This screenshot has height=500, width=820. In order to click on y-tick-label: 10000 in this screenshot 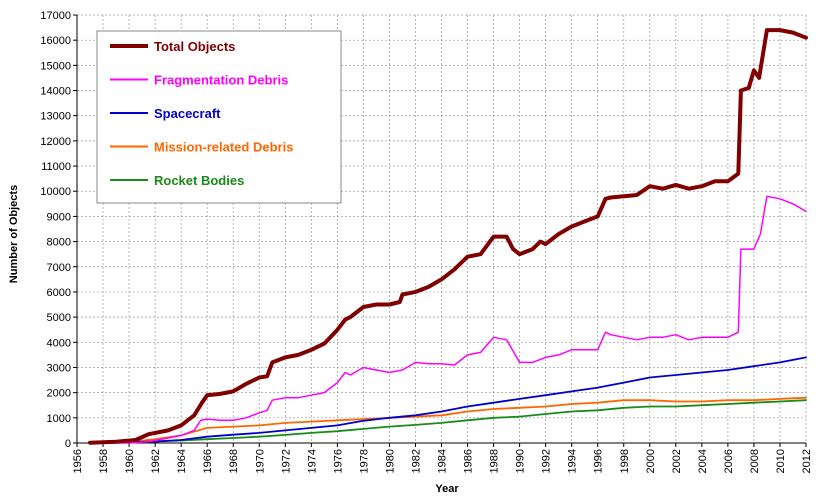, I will do `click(55, 192)`.